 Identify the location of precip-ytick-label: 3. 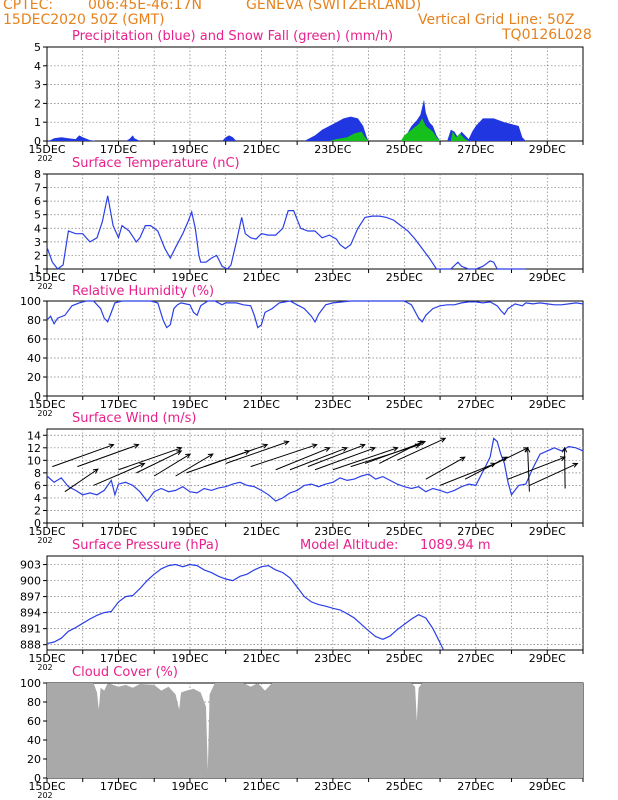
(37, 85).